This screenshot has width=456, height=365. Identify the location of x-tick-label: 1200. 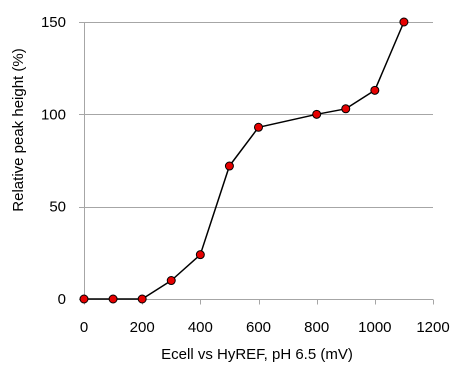
(432, 327).